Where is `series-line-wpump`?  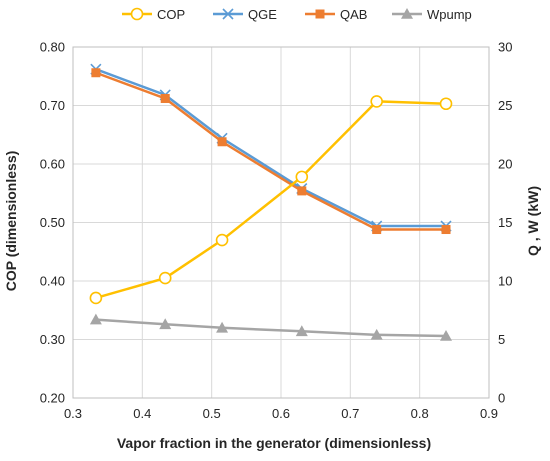 series-line-wpump is located at coordinates (271, 328).